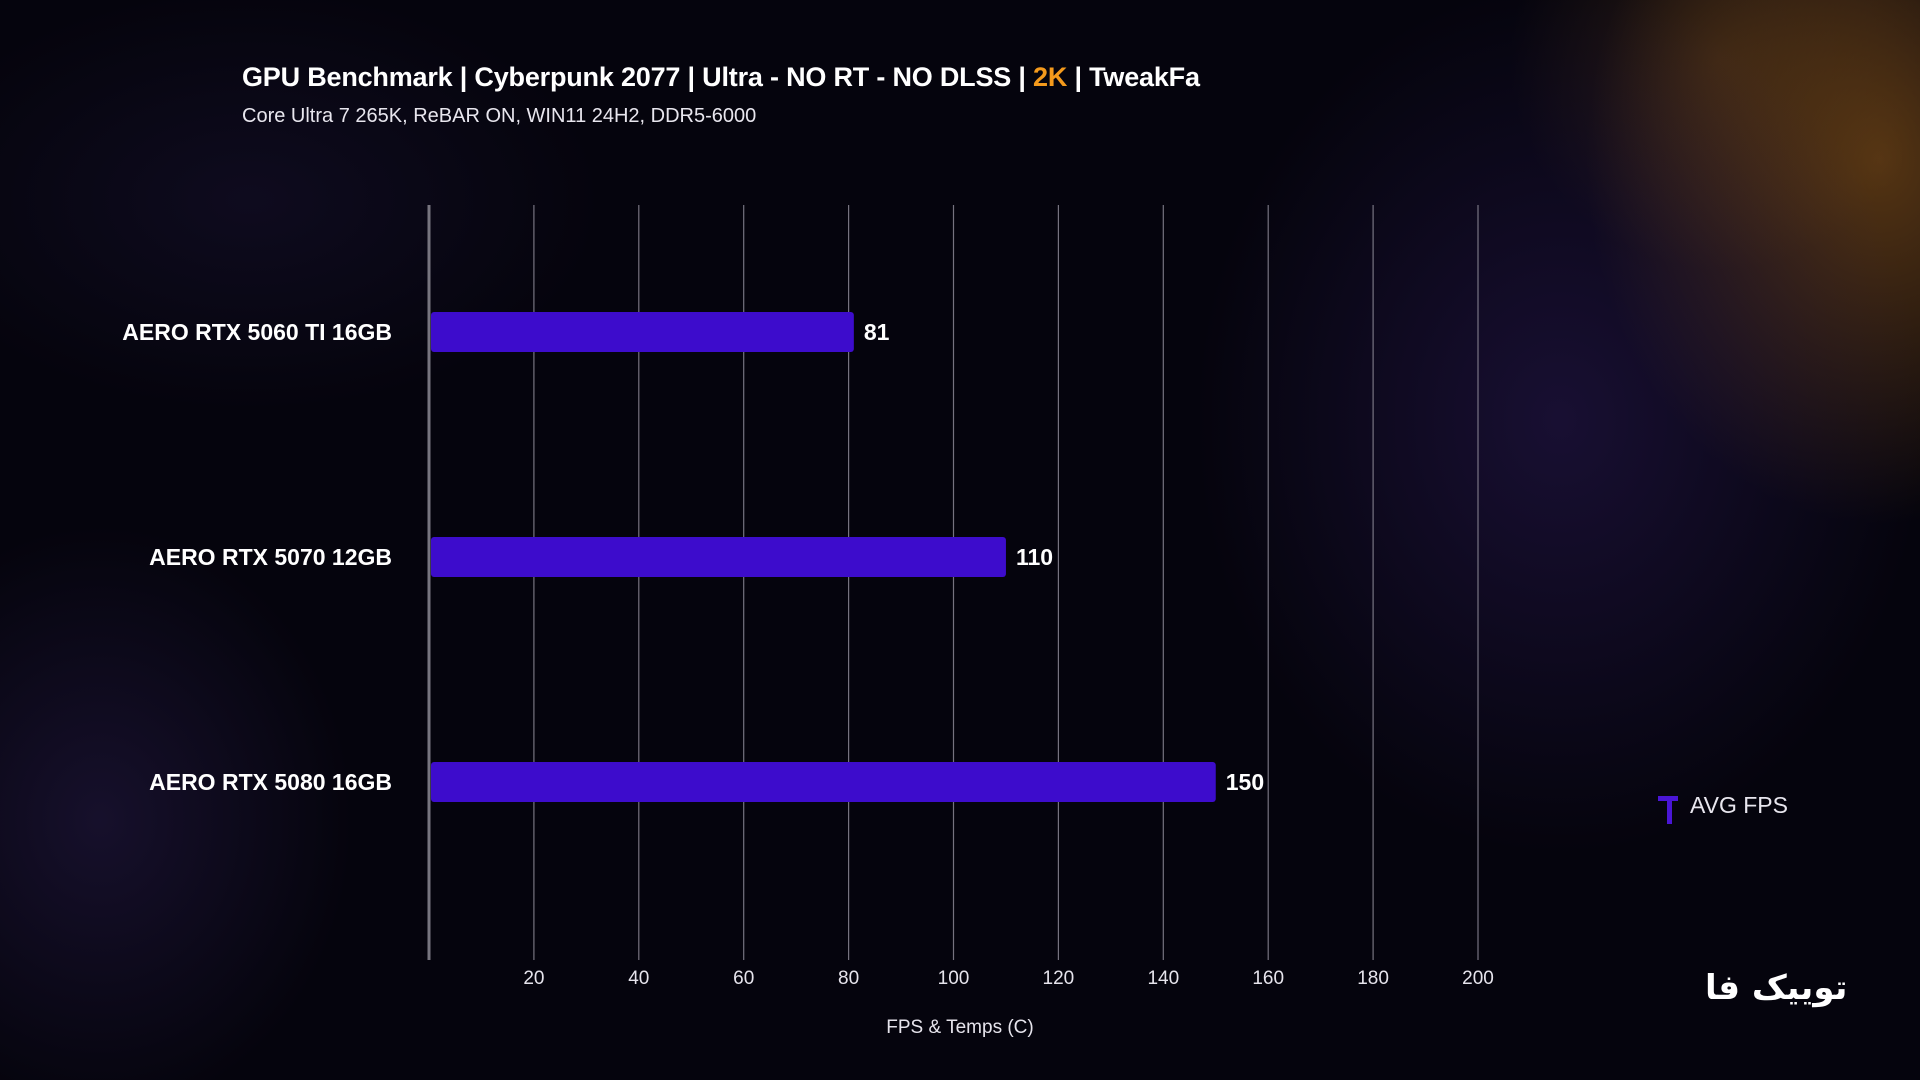 This screenshot has height=1080, width=1920. Describe the element at coordinates (1268, 978) in the screenshot. I see `x-tick-label: 160` at that location.